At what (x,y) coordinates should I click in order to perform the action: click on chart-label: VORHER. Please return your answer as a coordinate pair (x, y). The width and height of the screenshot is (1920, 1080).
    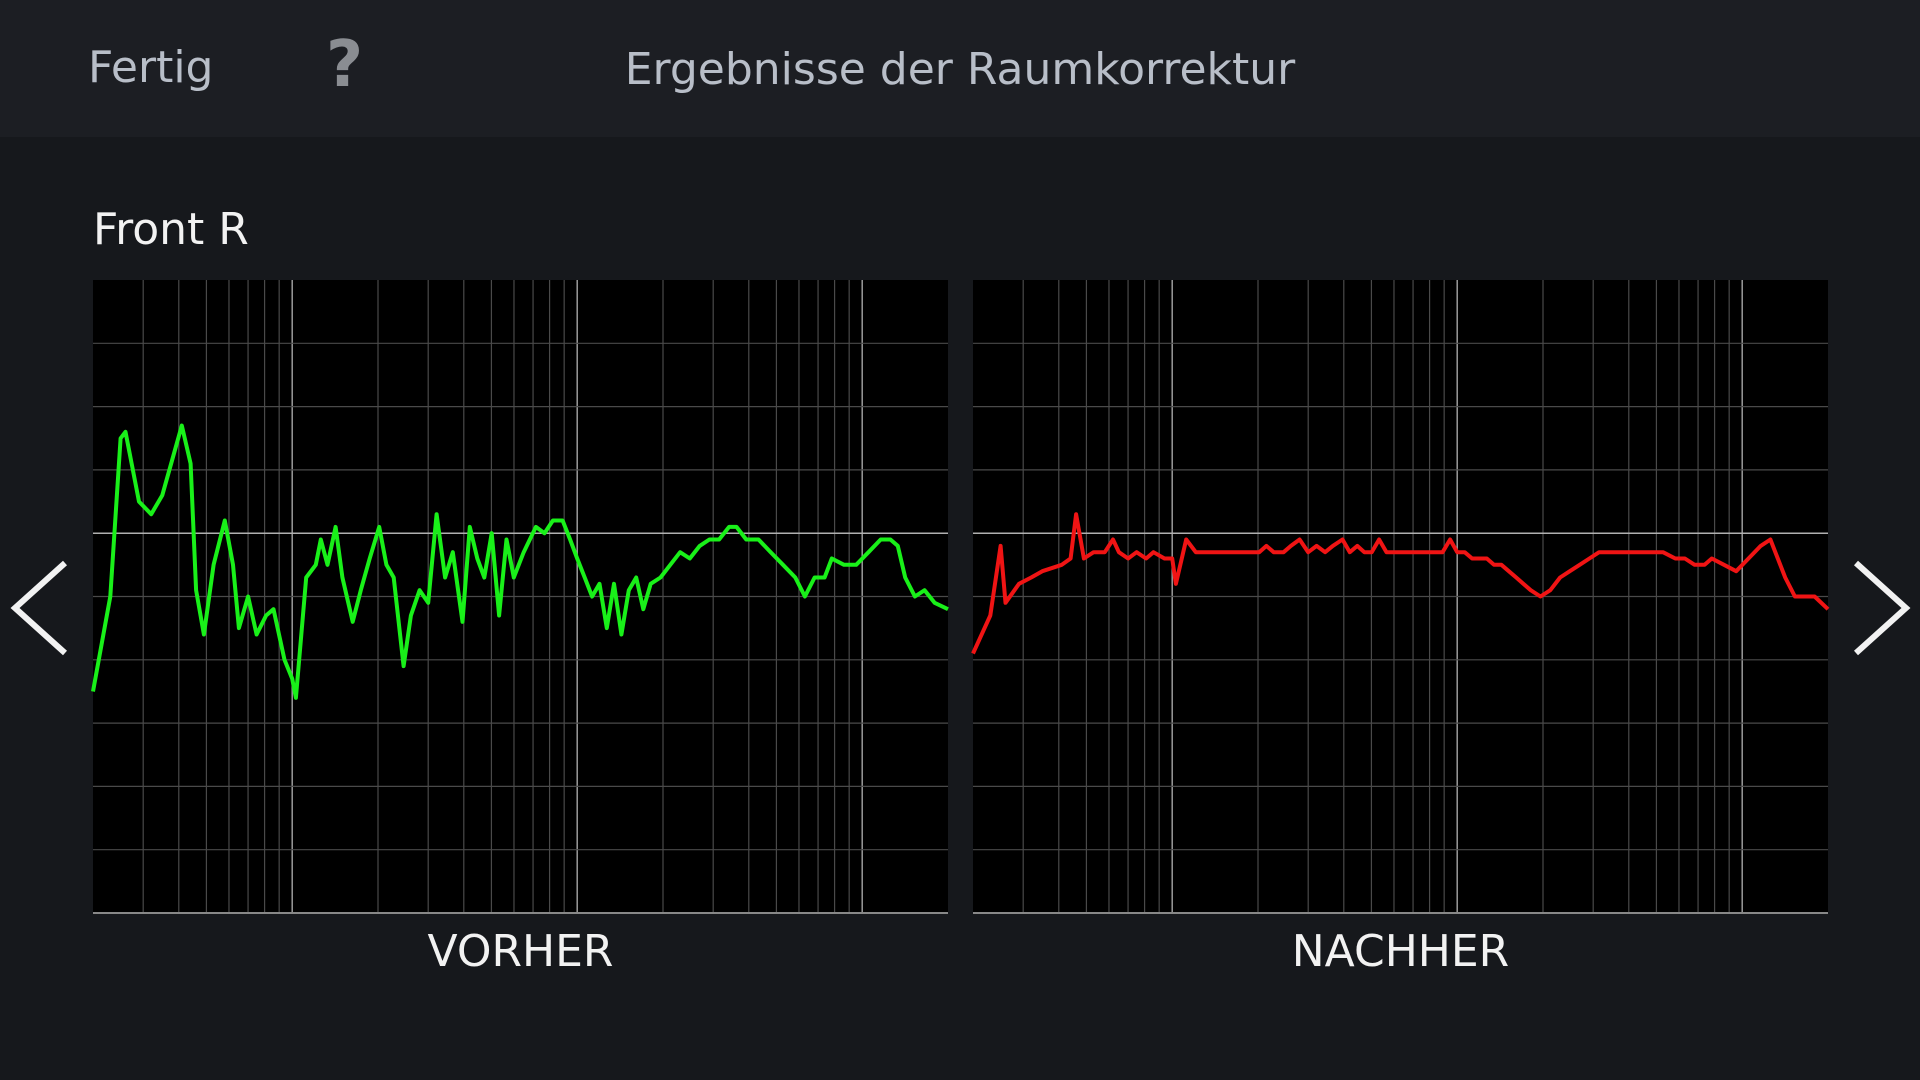
    Looking at the image, I should click on (521, 951).